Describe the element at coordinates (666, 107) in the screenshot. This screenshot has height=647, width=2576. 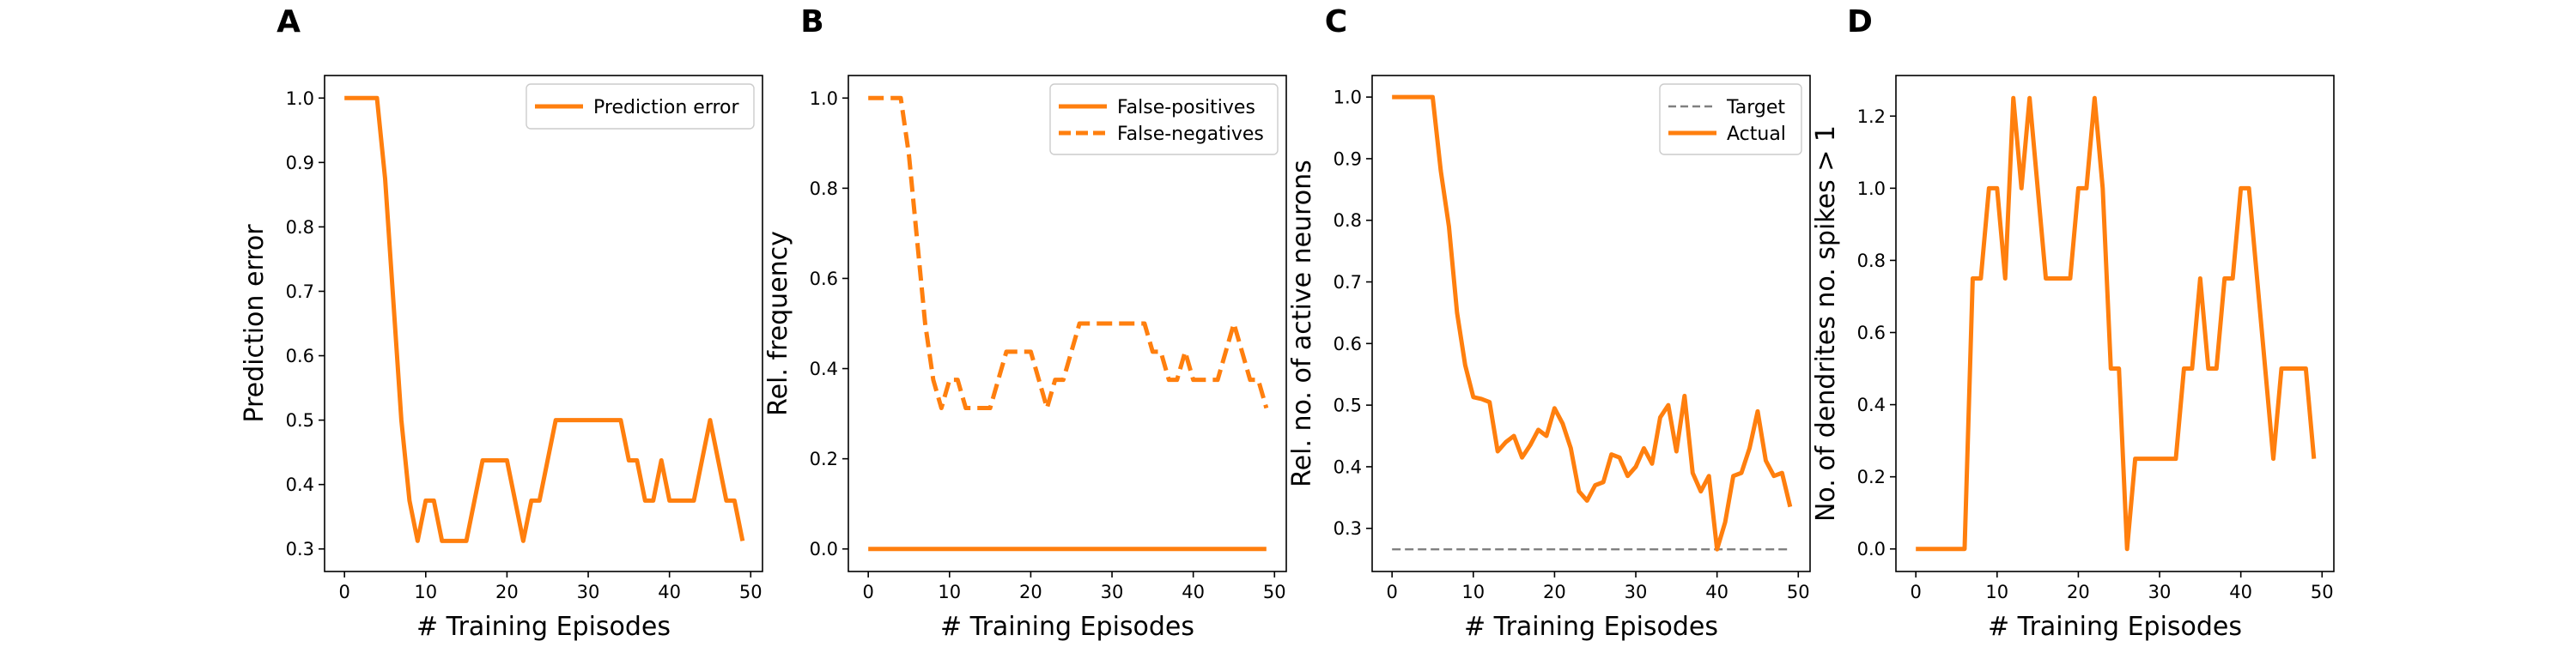
I see `legend-label: Prediction error` at that location.